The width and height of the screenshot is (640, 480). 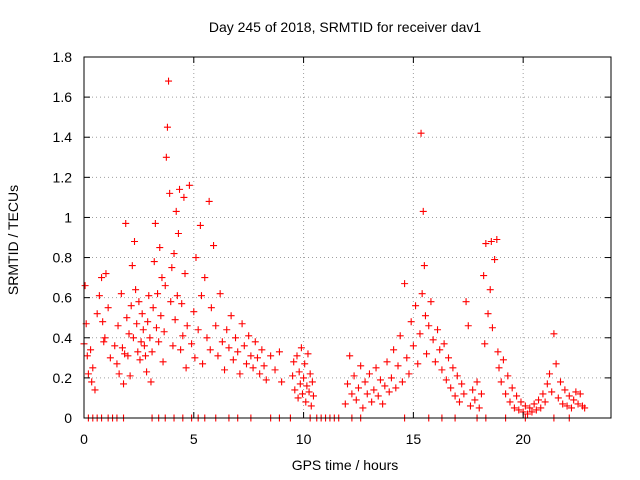 What do you see at coordinates (63, 378) in the screenshot?
I see `y-tick-label: 0.2` at bounding box center [63, 378].